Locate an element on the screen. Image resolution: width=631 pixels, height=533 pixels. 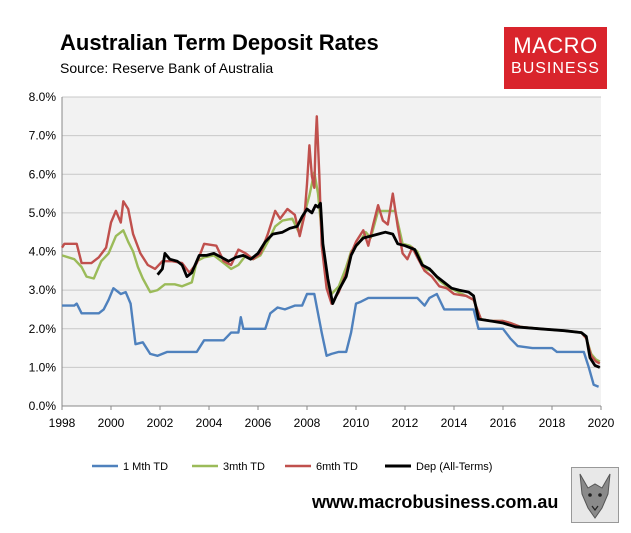
x-tick-label: 2002 is located at coordinates (160, 423).